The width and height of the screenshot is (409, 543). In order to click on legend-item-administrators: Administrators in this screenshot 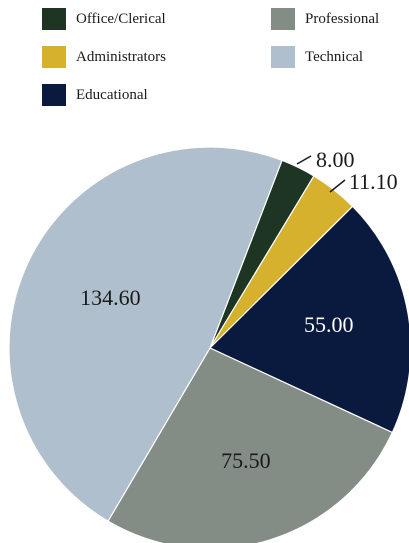, I will do `click(104, 57)`.